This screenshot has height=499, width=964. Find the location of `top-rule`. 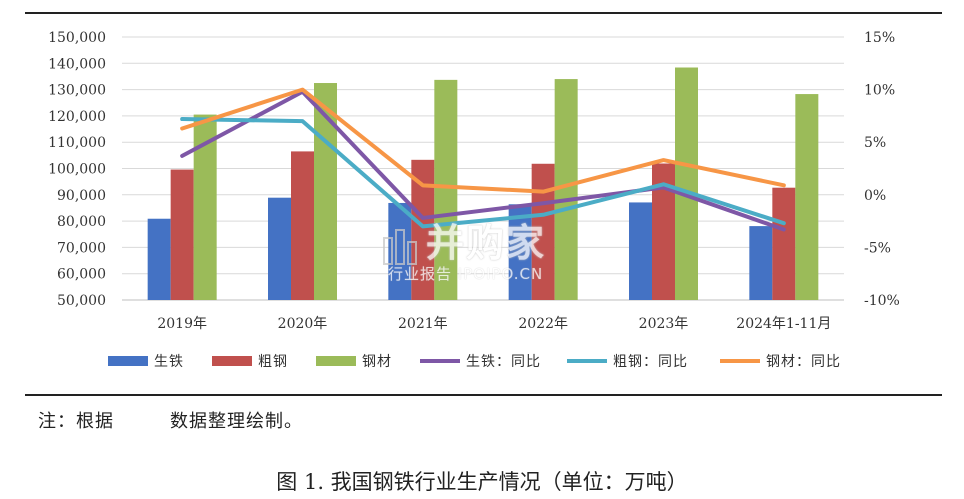

top-rule is located at coordinates (483, 13).